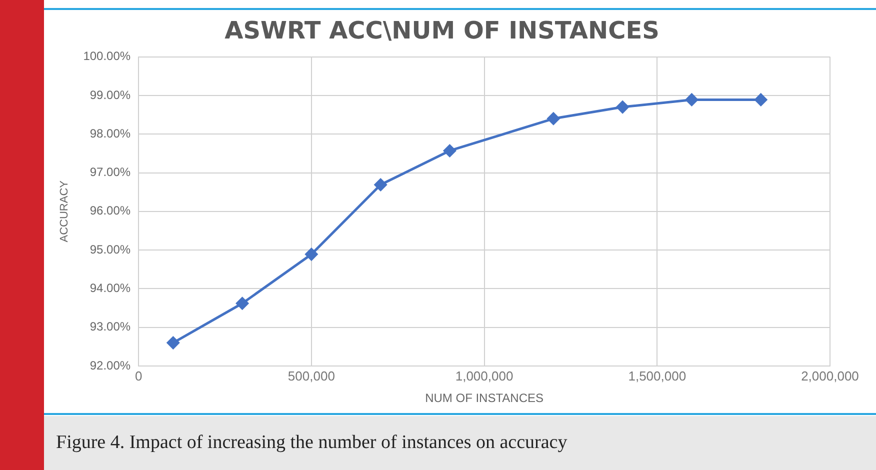 This screenshot has width=876, height=470. Describe the element at coordinates (107, 56) in the screenshot. I see `y-tick-label: 100.00%` at that location.